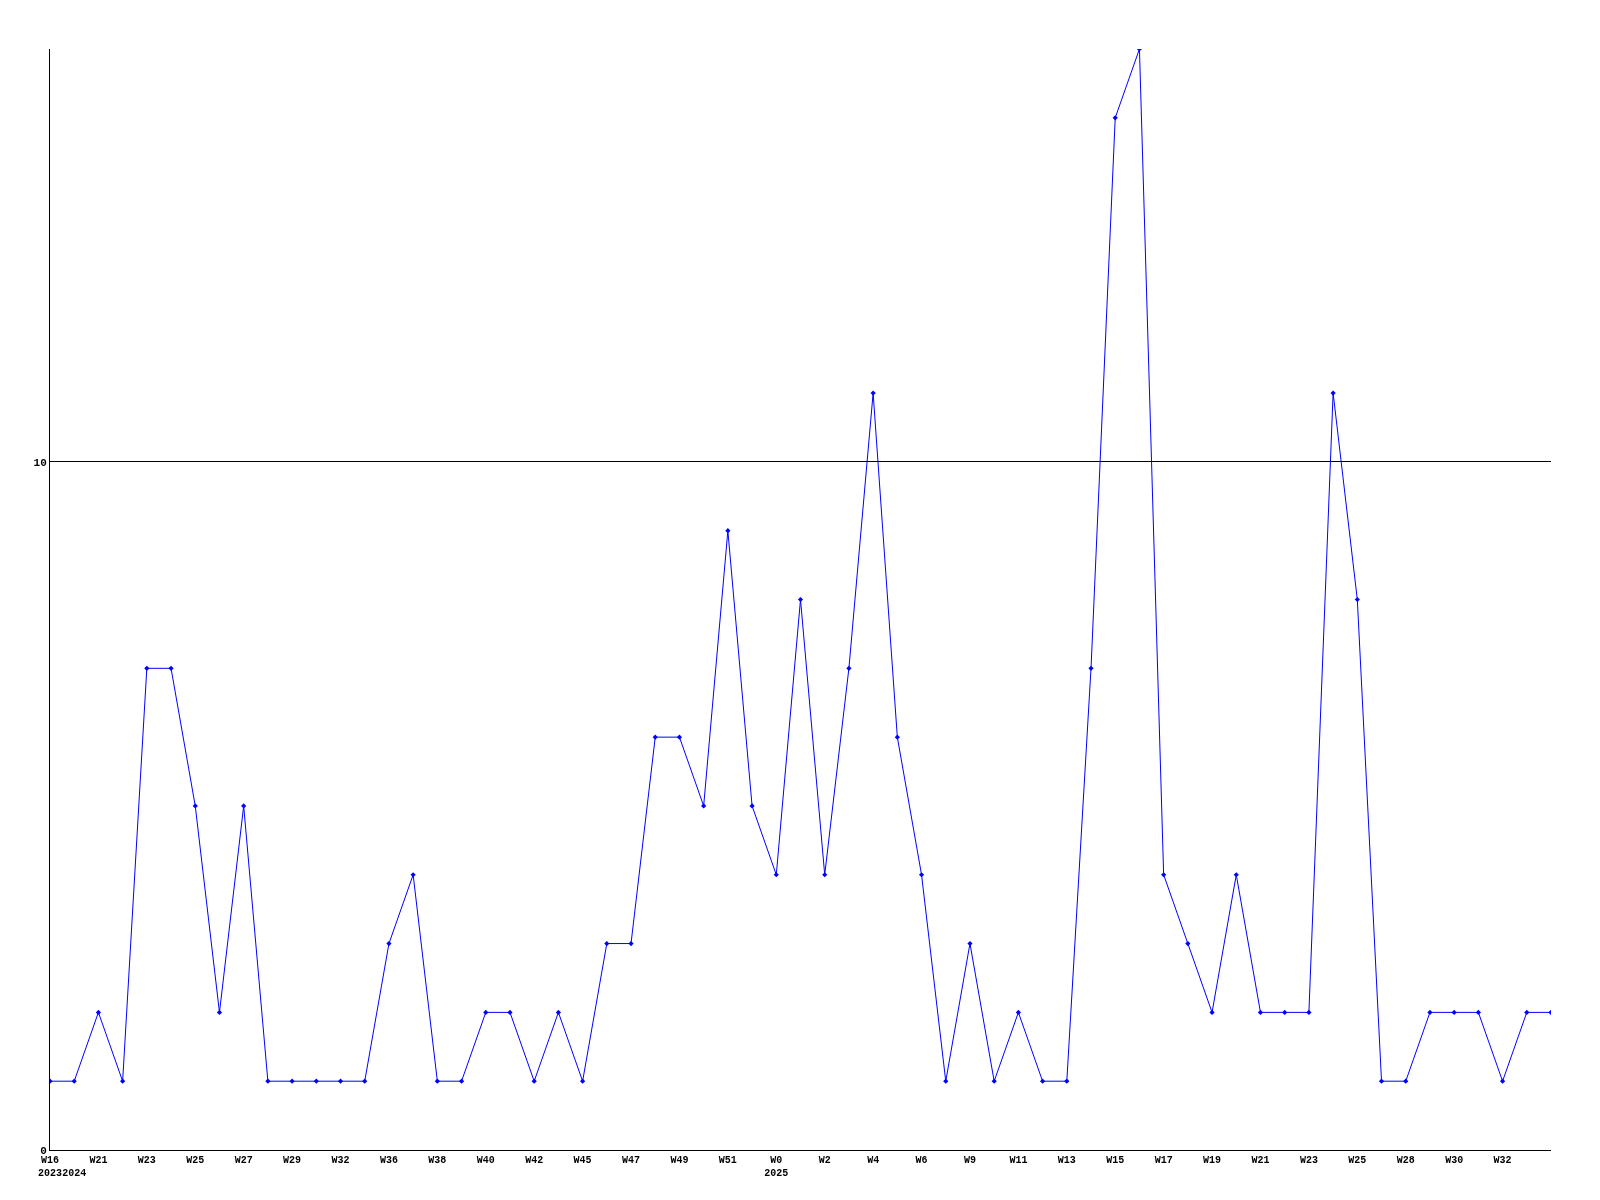 The height and width of the screenshot is (1200, 1600). Describe the element at coordinates (40, 462) in the screenshot. I see `y-tick-label: 10` at that location.